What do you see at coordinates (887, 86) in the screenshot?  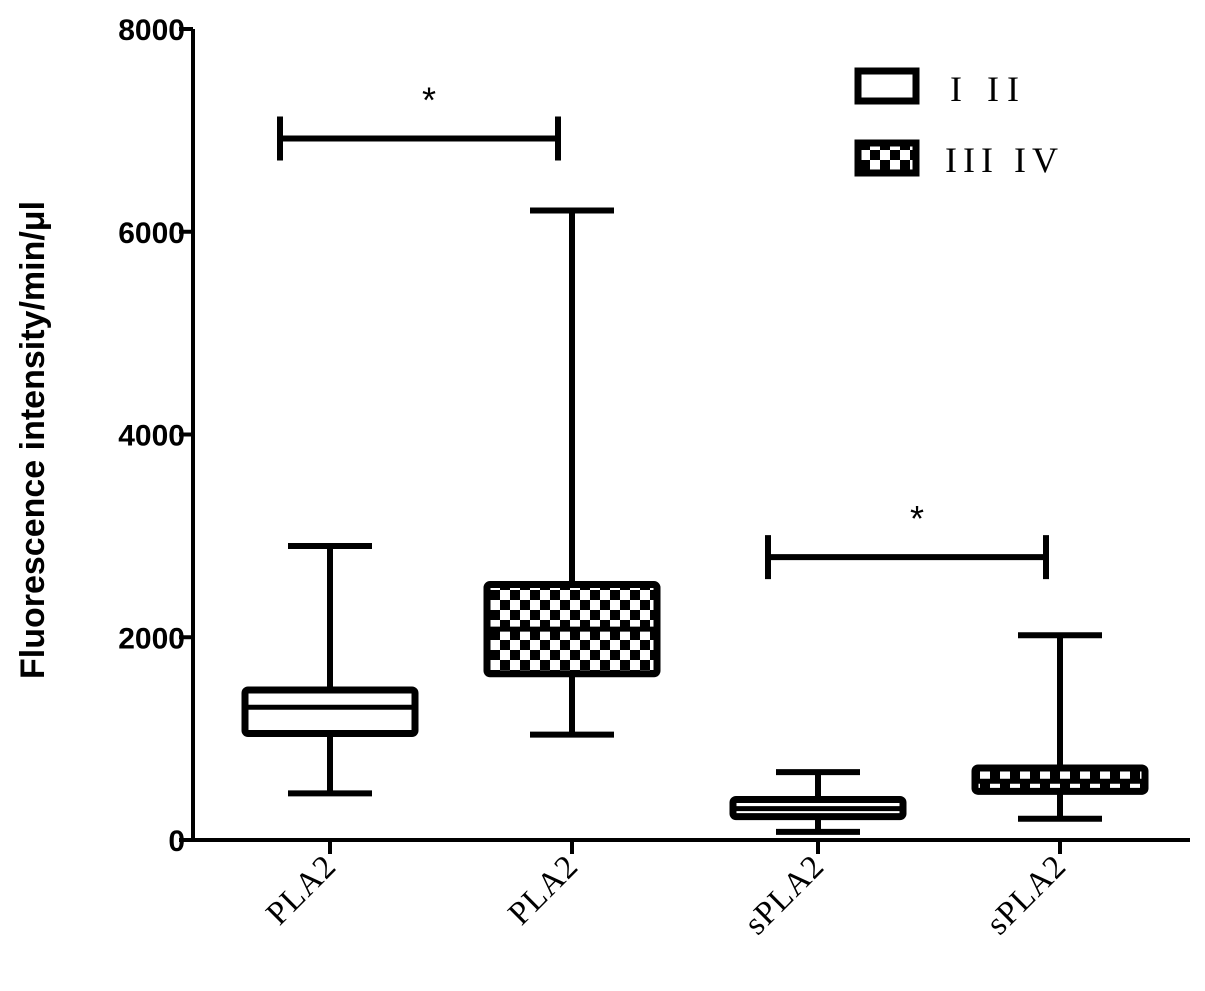 I see `legend-swatch-open` at bounding box center [887, 86].